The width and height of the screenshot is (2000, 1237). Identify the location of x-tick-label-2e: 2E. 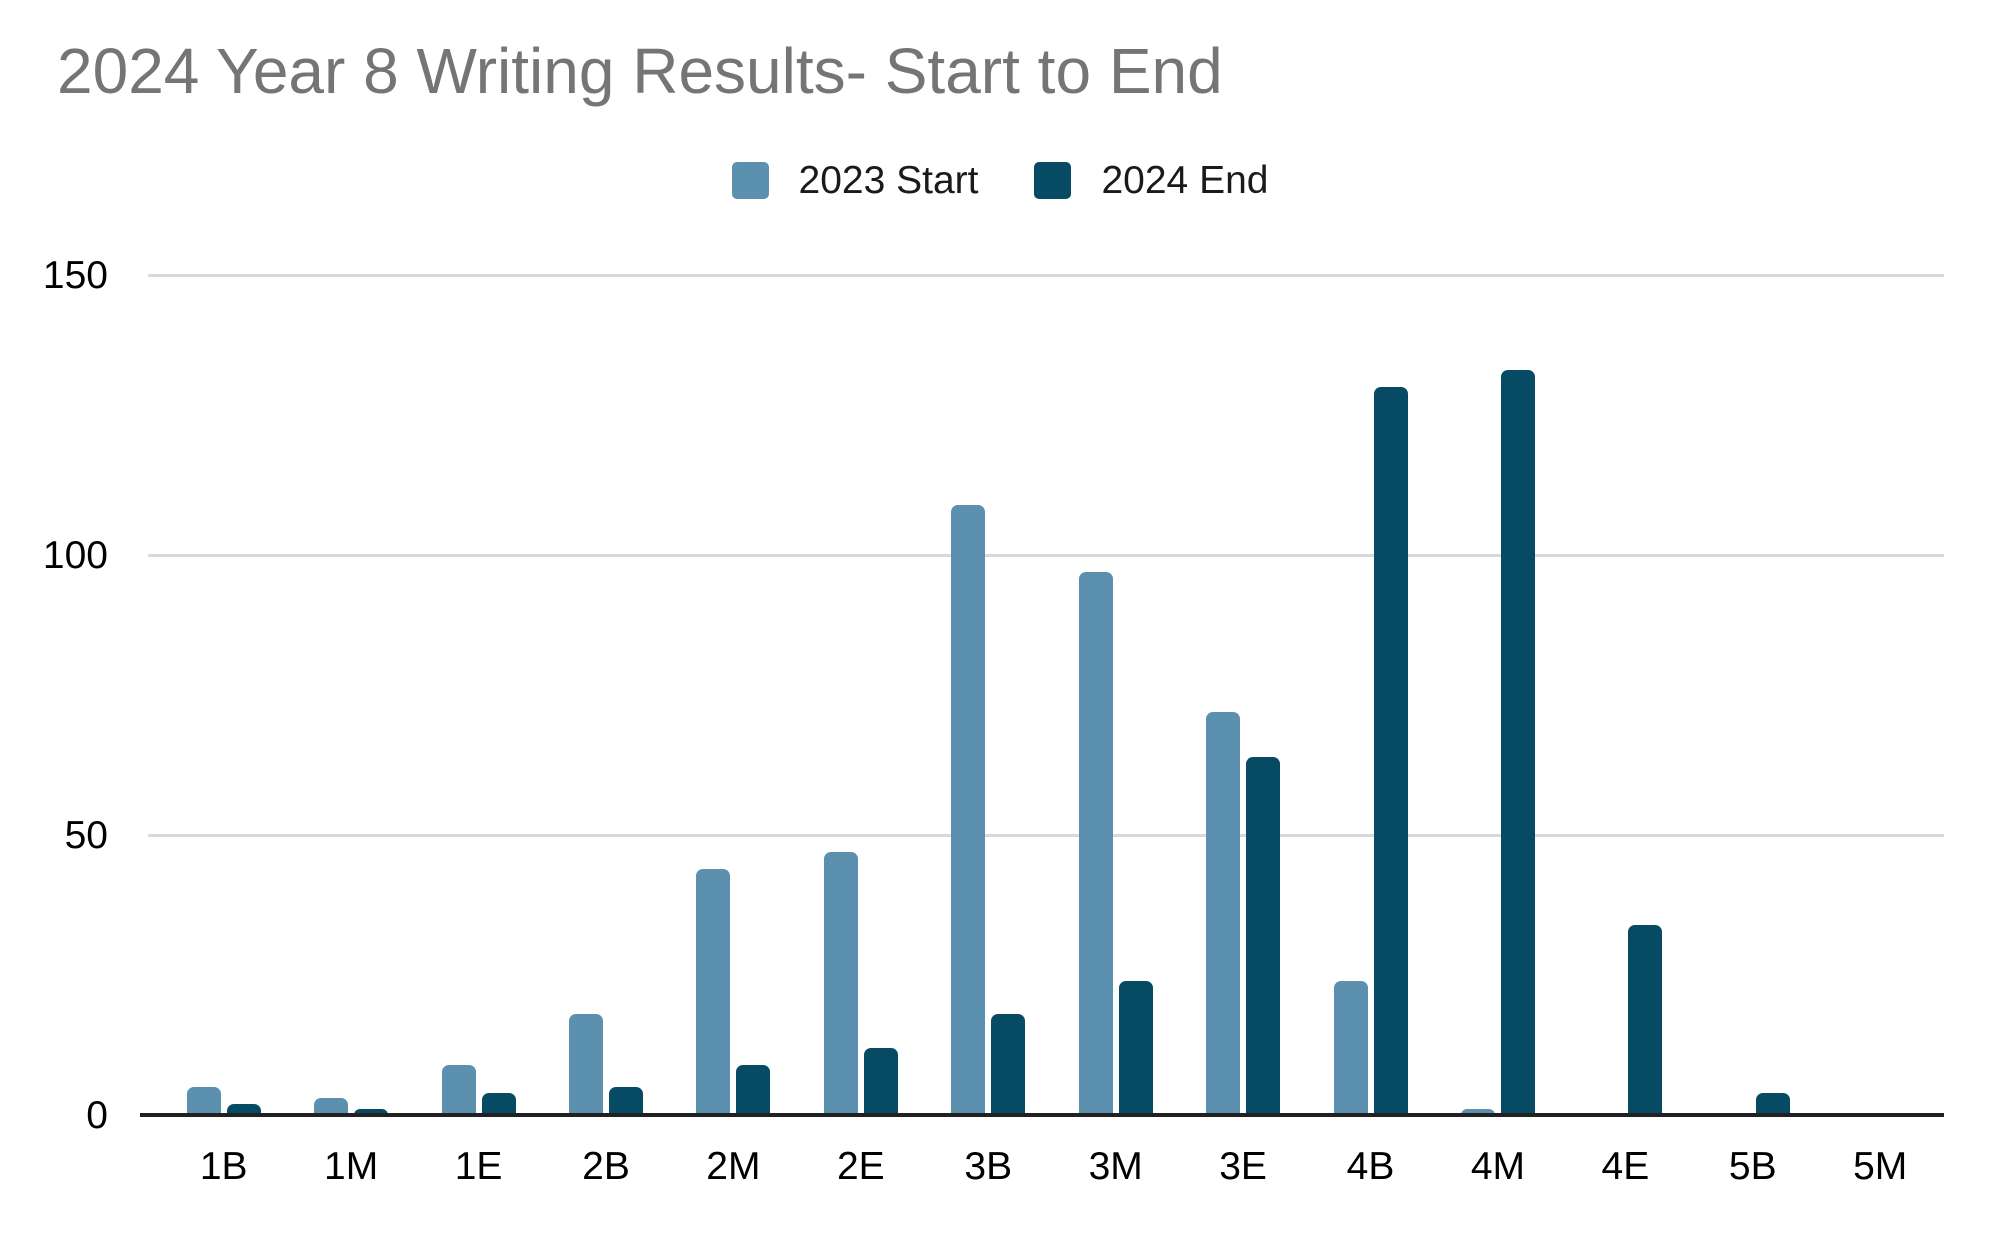
(860, 1166).